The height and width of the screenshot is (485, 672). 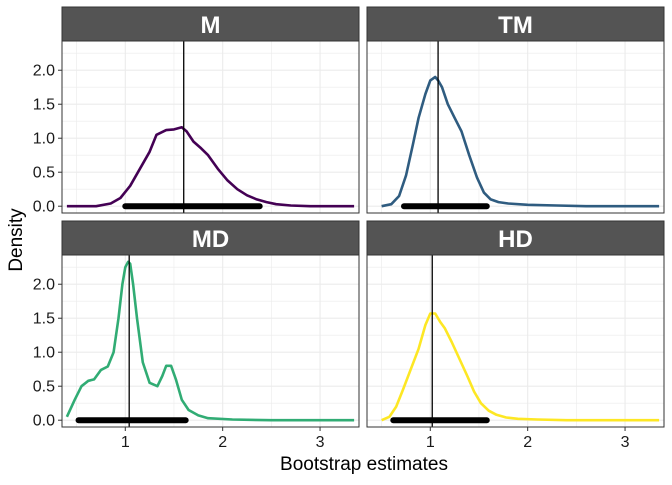 What do you see at coordinates (210, 167) in the screenshot?
I see `density-curve-m` at bounding box center [210, 167].